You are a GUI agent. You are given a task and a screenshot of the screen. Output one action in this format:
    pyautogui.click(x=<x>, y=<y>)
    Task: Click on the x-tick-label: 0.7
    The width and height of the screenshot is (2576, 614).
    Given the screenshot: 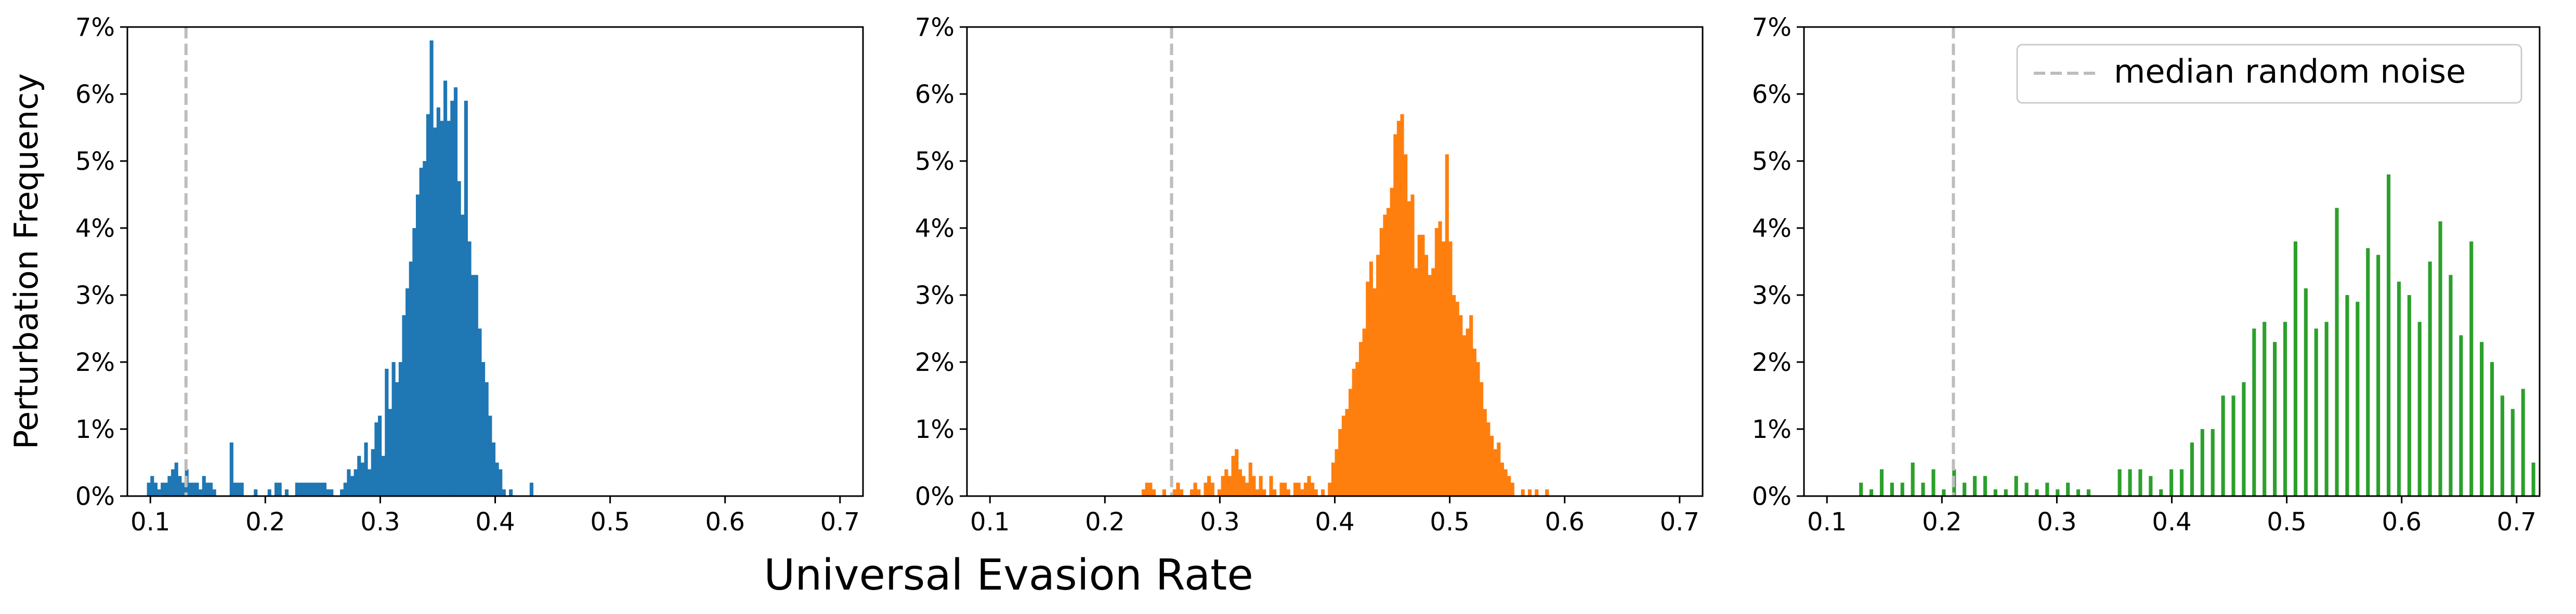 What is the action you would take?
    pyautogui.click(x=2516, y=522)
    